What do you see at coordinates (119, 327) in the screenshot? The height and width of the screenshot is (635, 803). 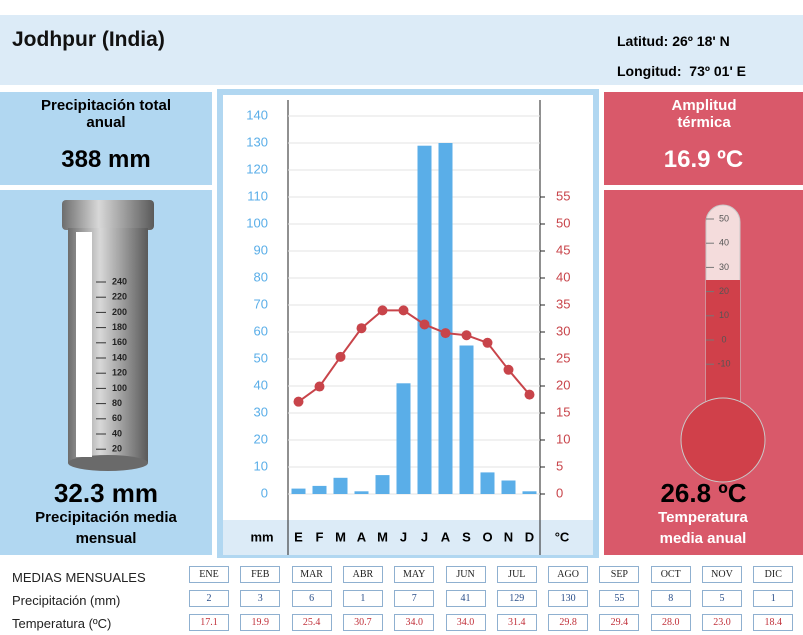 I see `gauge-tick-label: 180` at bounding box center [119, 327].